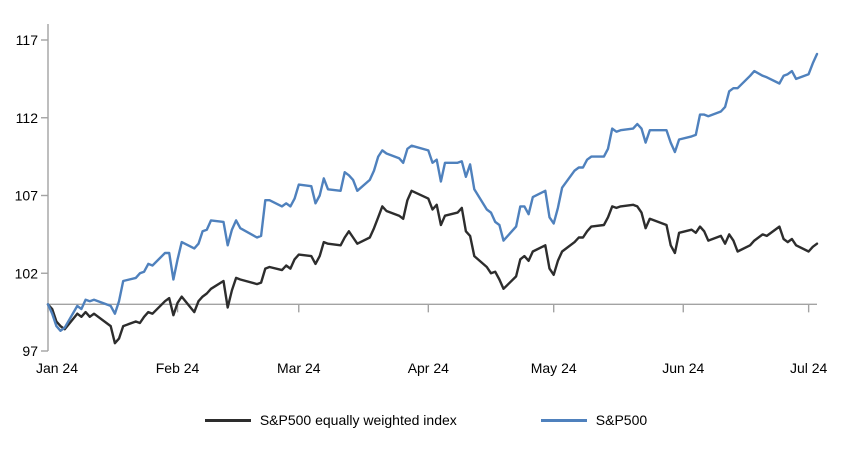 The image size is (852, 453). Describe the element at coordinates (27, 118) in the screenshot. I see `y-axis-label: 112` at that location.